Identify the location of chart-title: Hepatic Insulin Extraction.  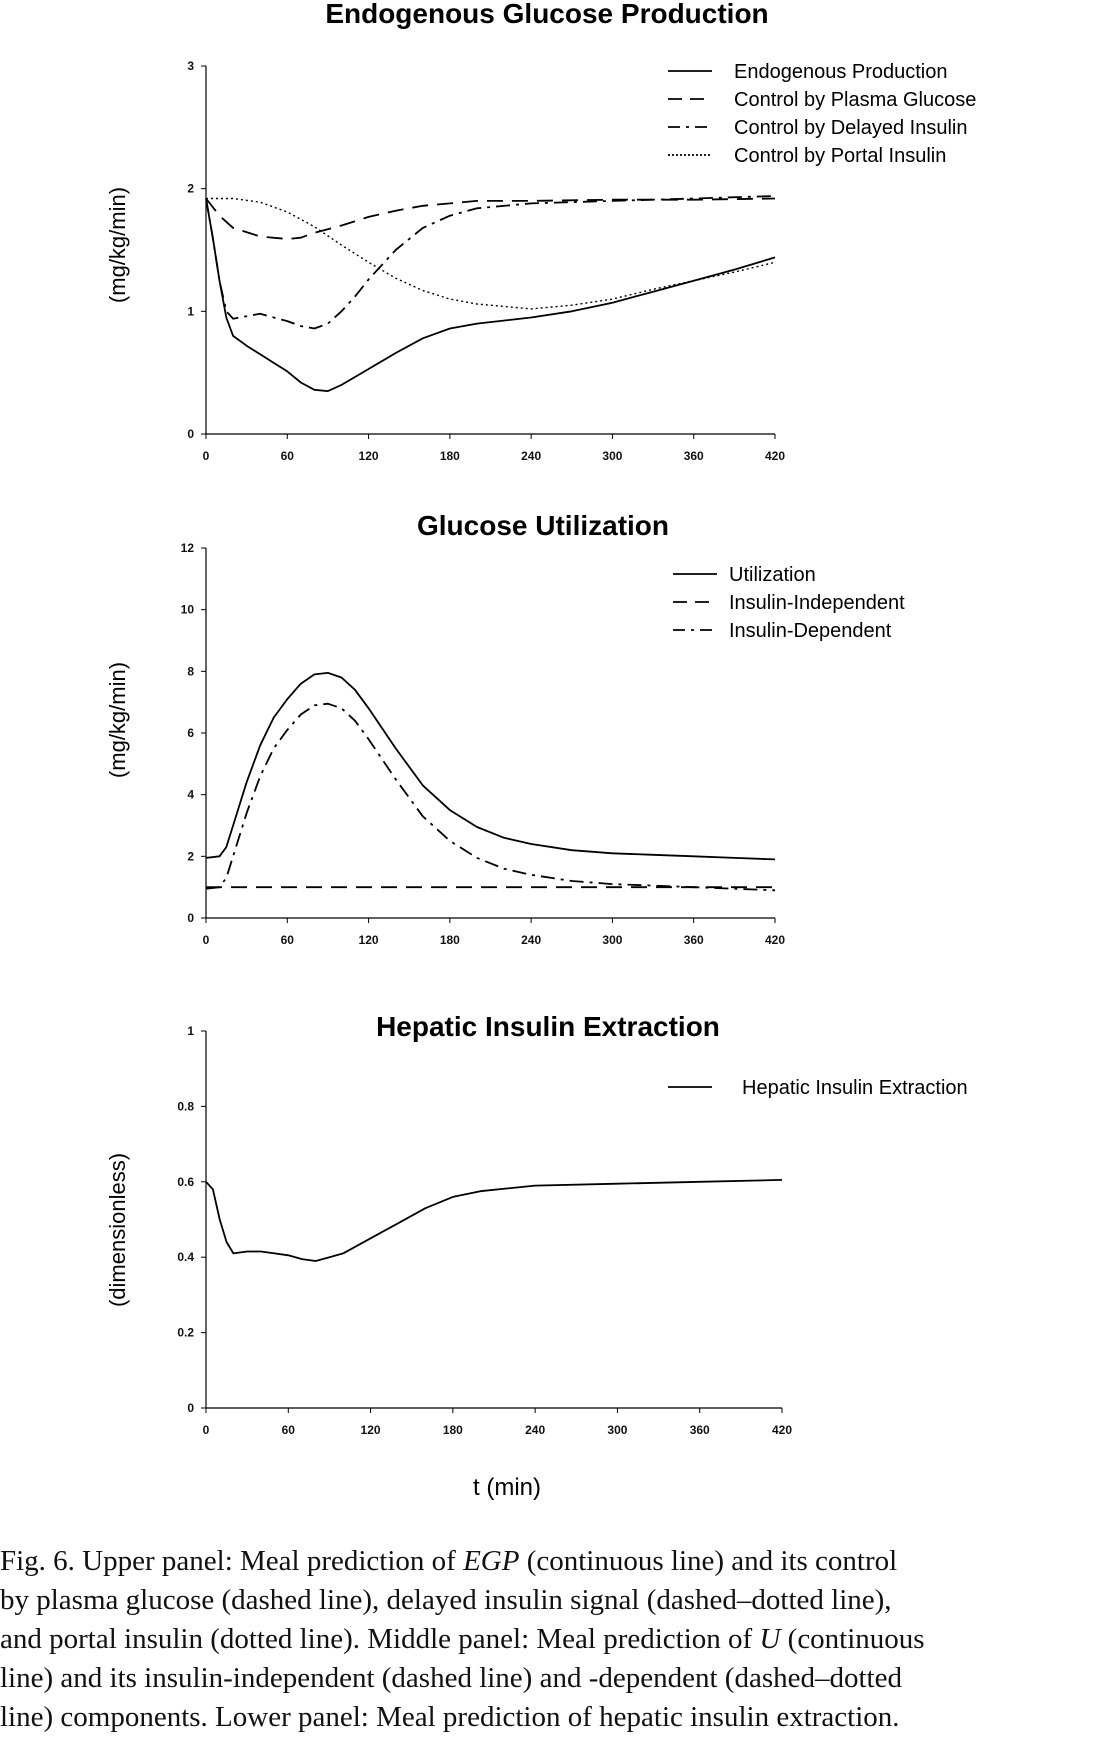
(548, 1026).